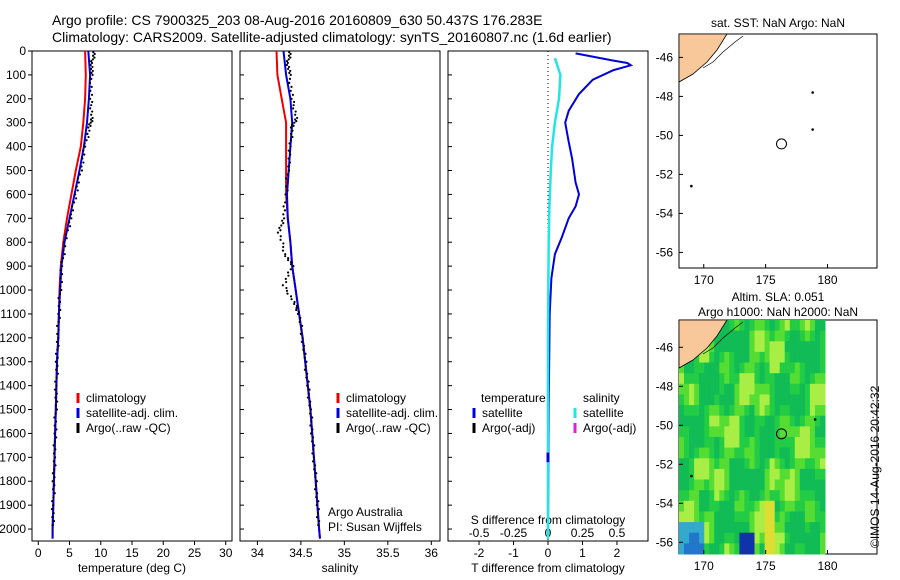 The image size is (900, 580). Describe the element at coordinates (778, 312) in the screenshot. I see `map-title-line: Argo h1000: NaN h2000: NaN` at that location.